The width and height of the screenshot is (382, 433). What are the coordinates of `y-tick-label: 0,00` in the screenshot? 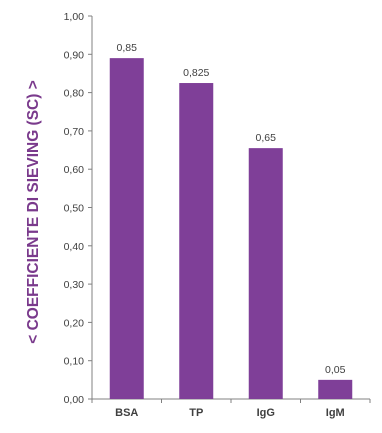 It's located at (74, 400).